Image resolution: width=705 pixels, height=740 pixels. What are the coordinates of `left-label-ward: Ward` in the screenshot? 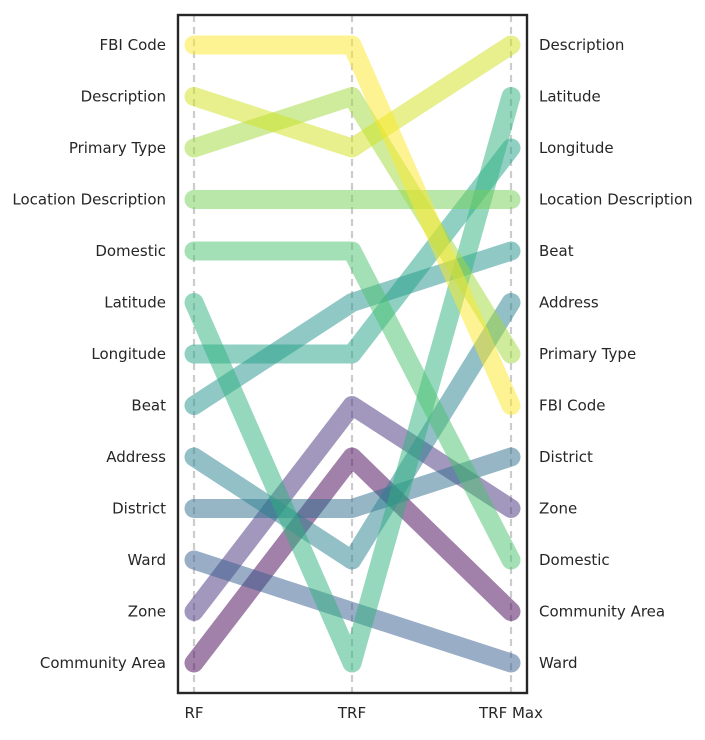 It's located at (147, 560).